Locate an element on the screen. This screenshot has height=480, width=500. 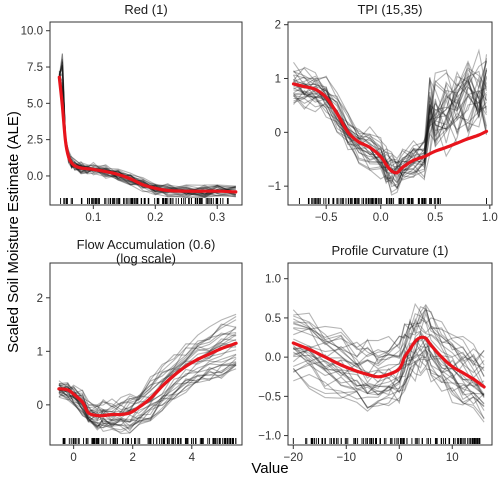
x-tick-label: 10 is located at coordinates (452, 458).